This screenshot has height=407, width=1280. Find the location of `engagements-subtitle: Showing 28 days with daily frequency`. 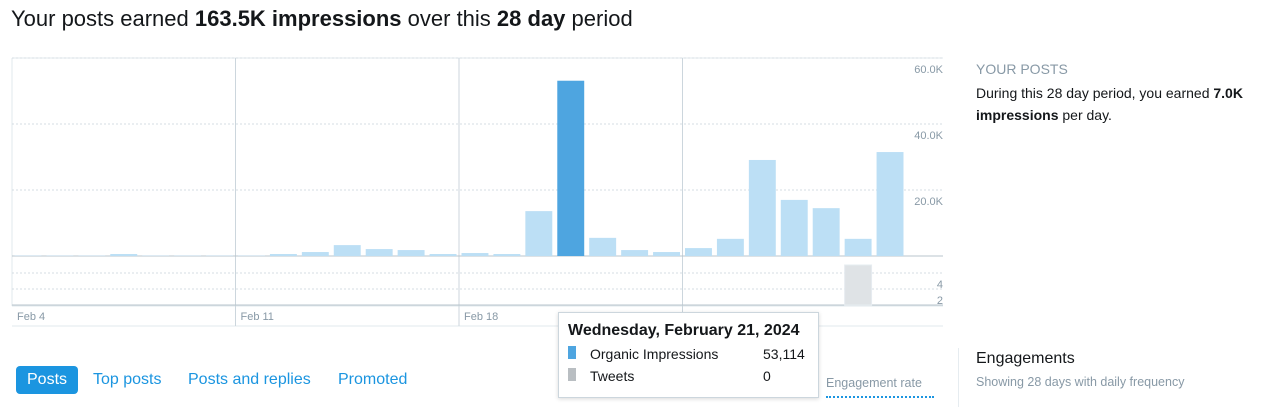

engagements-subtitle: Showing 28 days with daily frequency is located at coordinates (1080, 382).